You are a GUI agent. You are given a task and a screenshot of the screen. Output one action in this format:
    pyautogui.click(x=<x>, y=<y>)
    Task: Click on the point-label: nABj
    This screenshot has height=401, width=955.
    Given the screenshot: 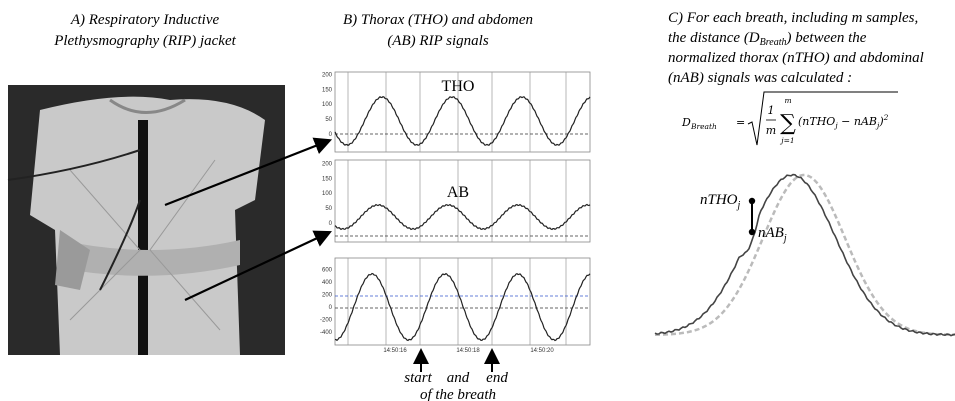 What is the action you would take?
    pyautogui.click(x=772, y=234)
    